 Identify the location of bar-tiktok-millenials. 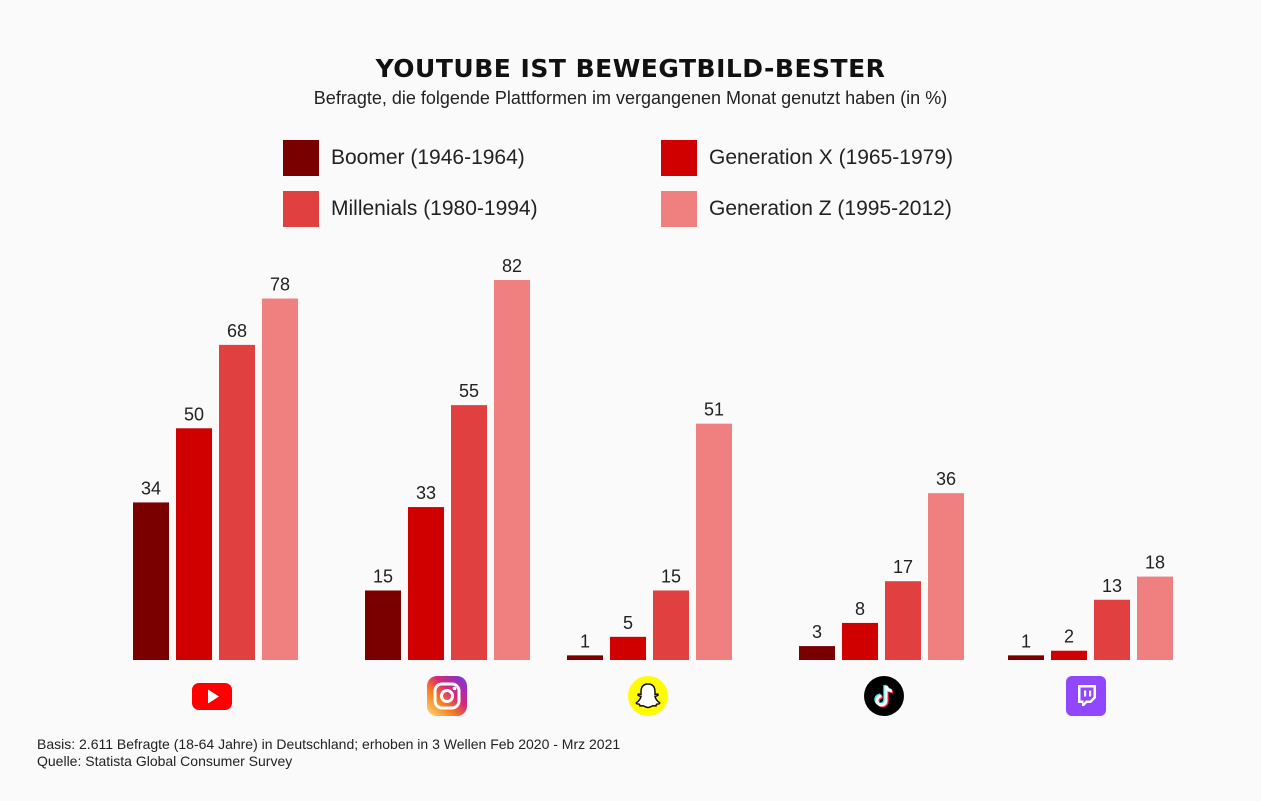
(903, 620).